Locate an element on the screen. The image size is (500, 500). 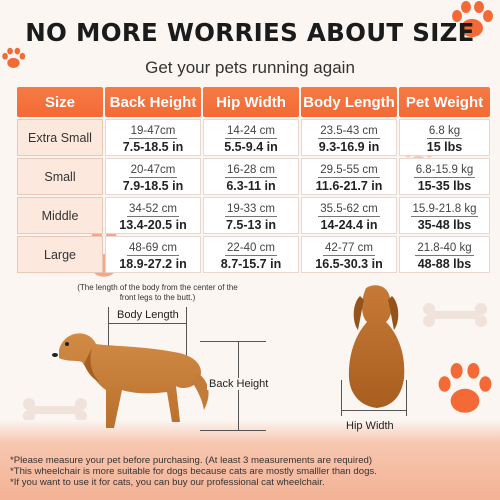
imperial-value: 15-35 lbs is located at coordinates (444, 185).